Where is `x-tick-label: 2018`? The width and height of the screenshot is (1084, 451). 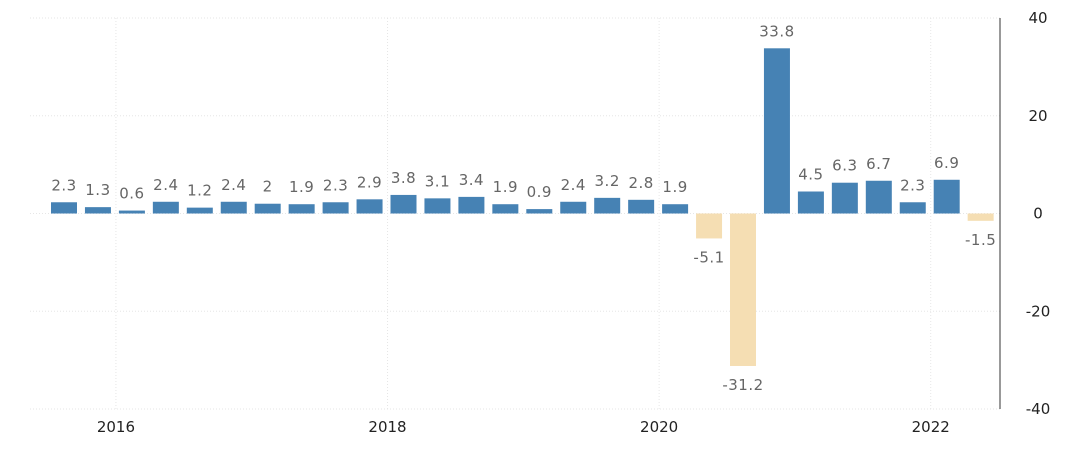
x-tick-label: 2018 is located at coordinates (387, 427).